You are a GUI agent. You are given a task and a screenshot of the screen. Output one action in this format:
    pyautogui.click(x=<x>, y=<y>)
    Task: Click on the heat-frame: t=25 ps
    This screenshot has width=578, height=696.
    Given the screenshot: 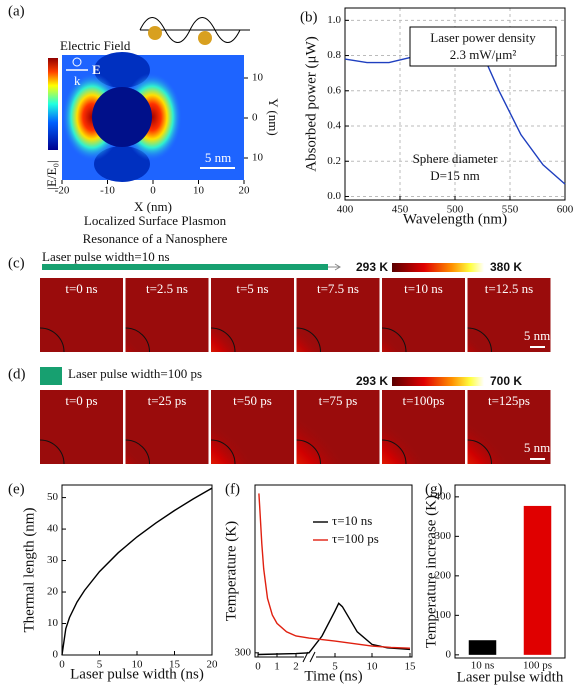 What is the action you would take?
    pyautogui.click(x=167, y=427)
    